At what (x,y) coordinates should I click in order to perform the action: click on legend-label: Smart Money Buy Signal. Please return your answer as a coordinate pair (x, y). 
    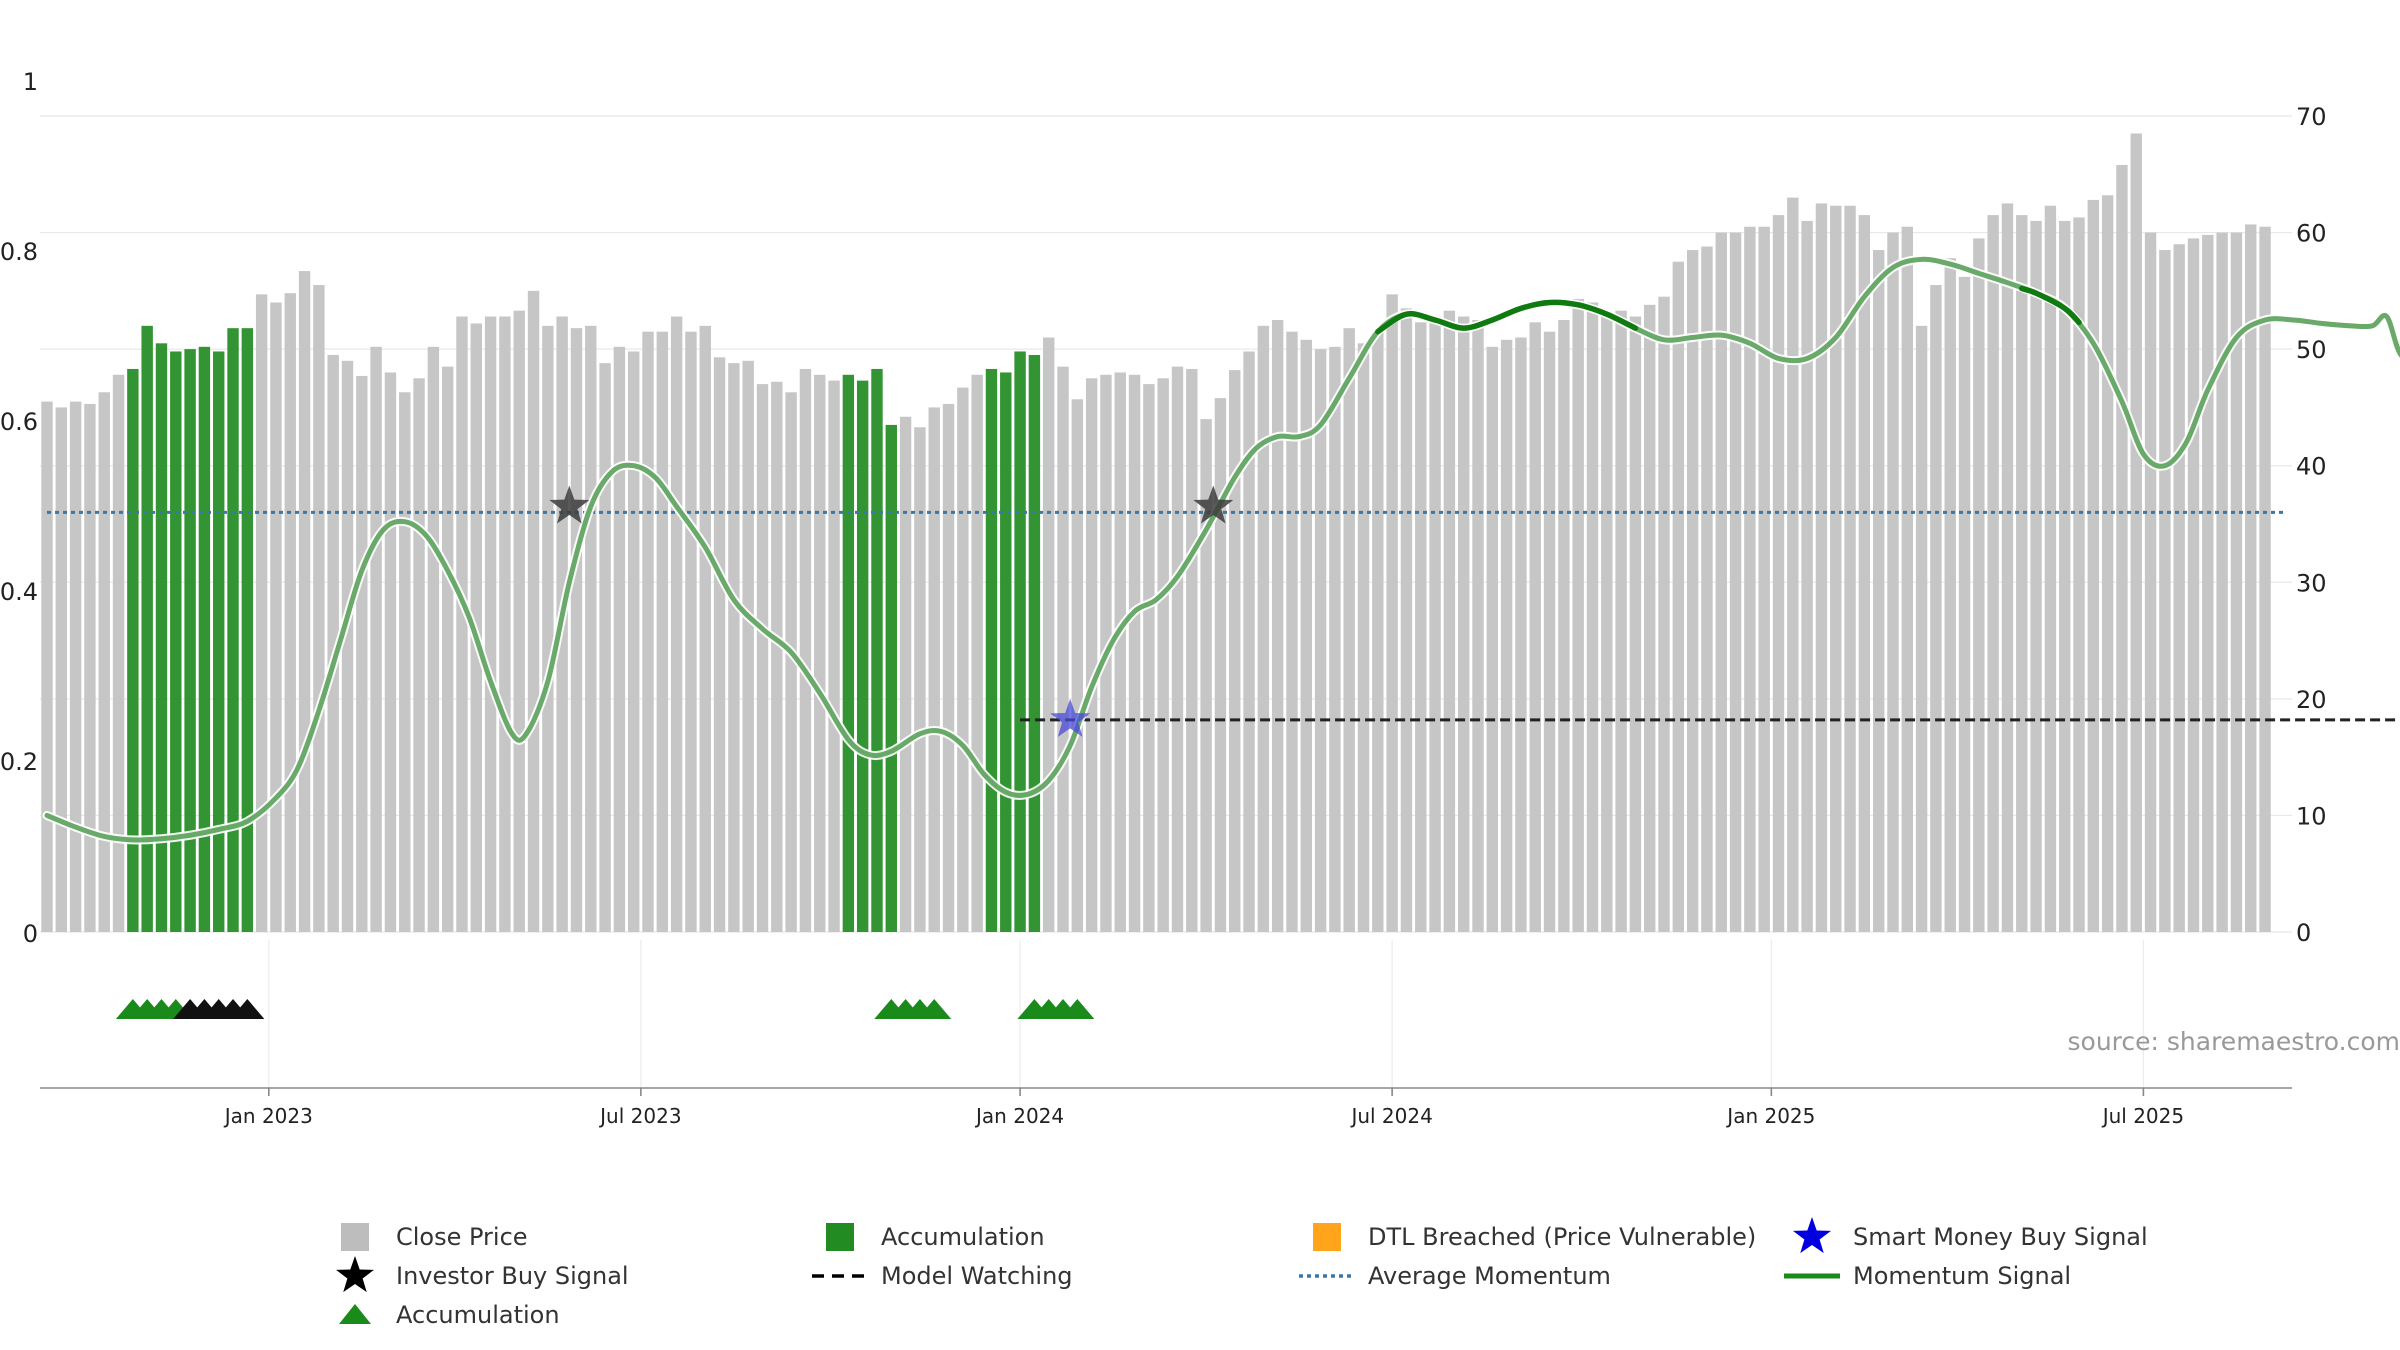
    Looking at the image, I should click on (2000, 1237).